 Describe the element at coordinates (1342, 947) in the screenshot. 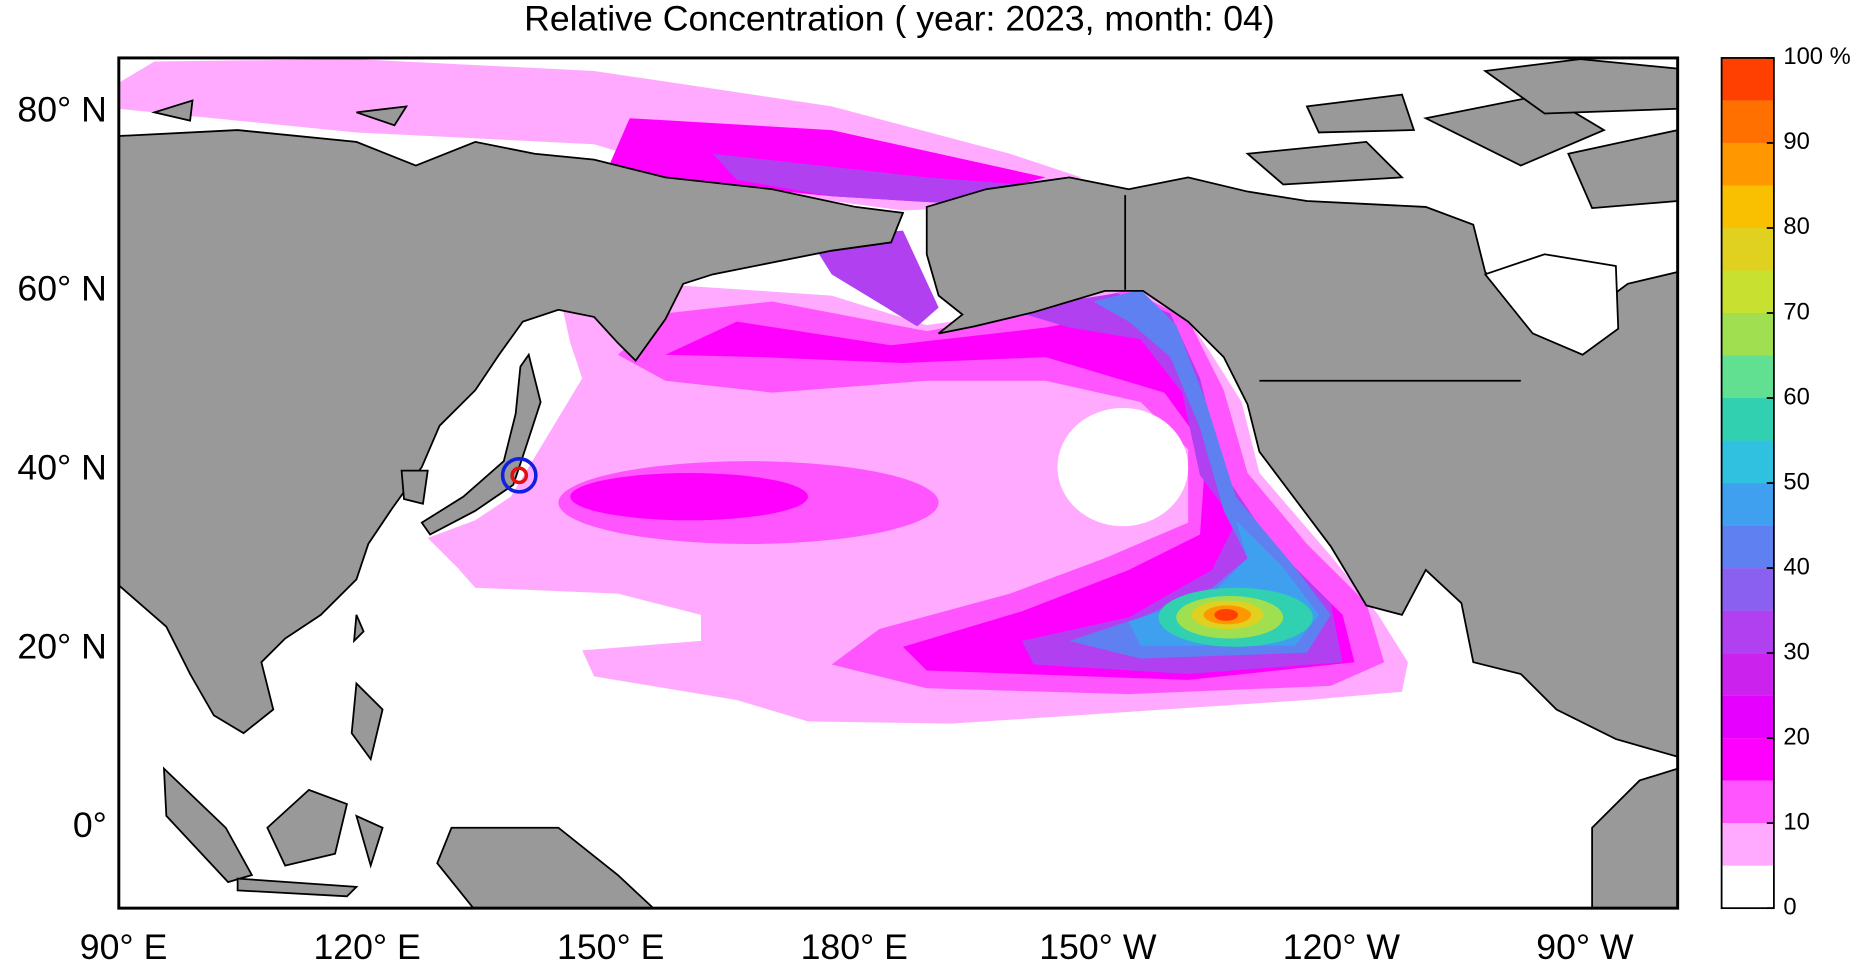

I see `longitude-label: 120° W` at that location.